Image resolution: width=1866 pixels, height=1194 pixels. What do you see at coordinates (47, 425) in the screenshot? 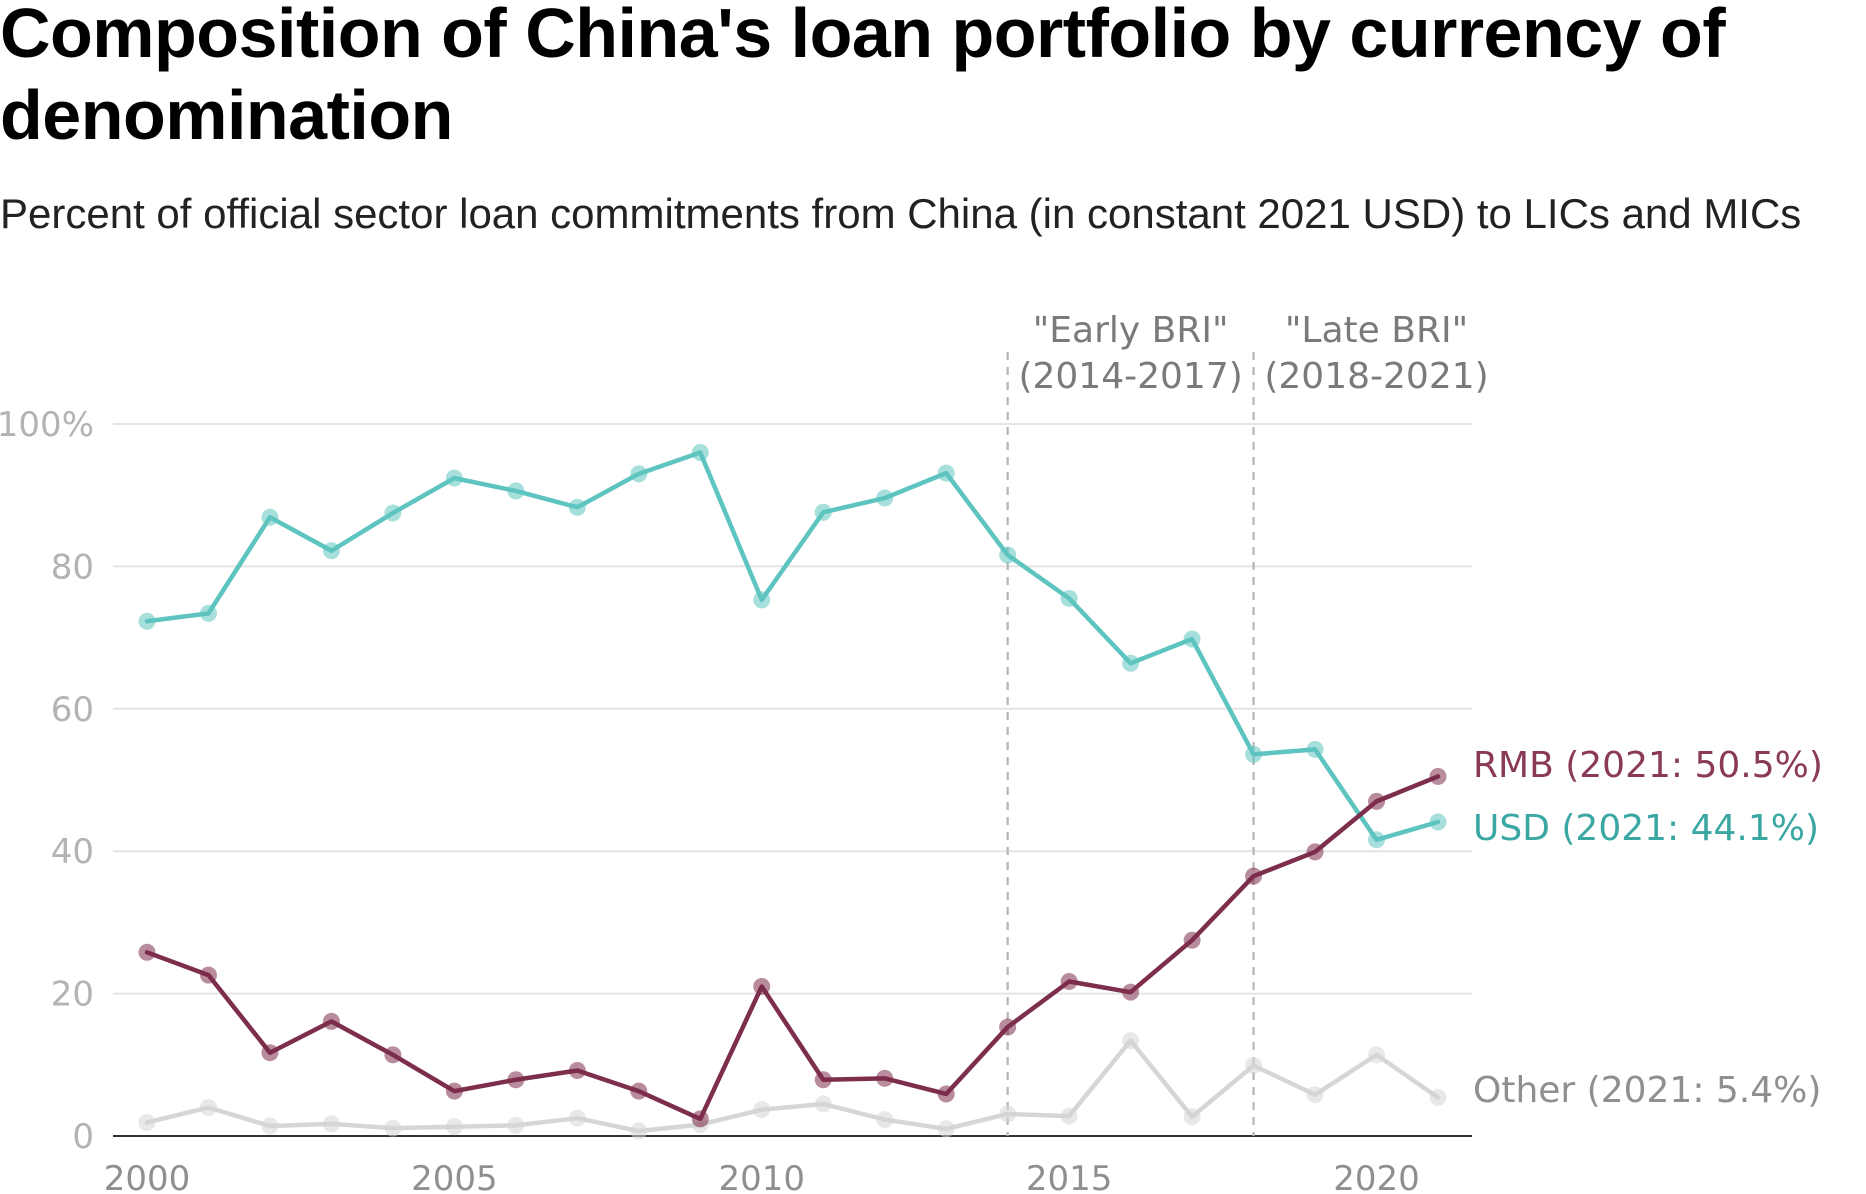
I see `y-tick-label: 100%` at bounding box center [47, 425].